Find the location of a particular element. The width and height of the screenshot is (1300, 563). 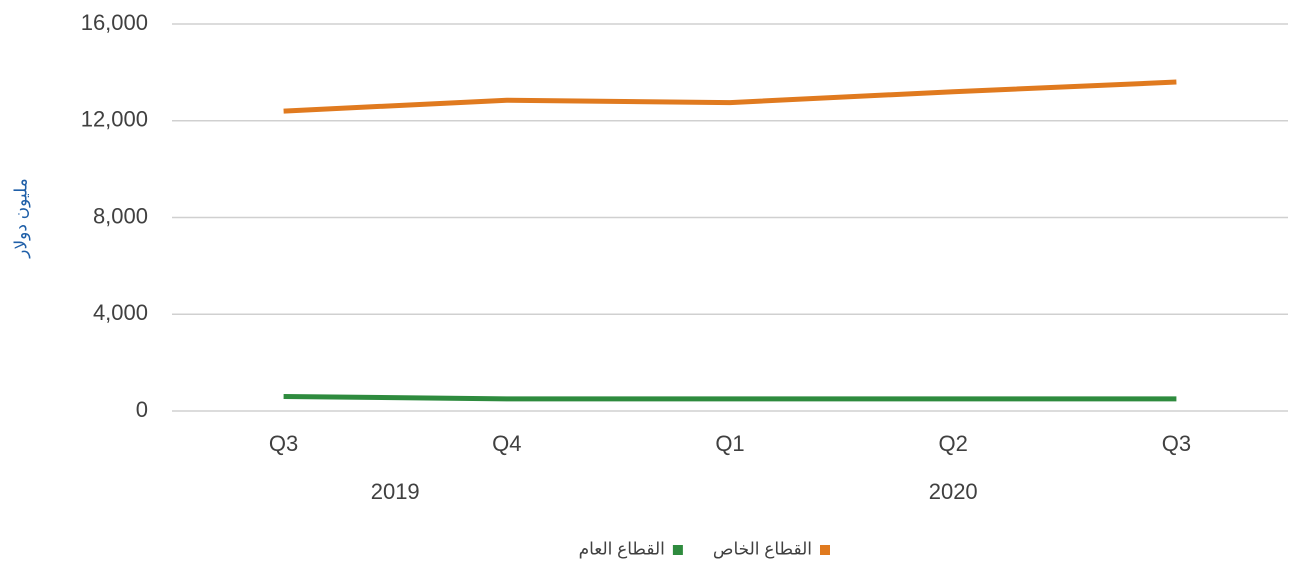

legend-label: القطاع الخاص is located at coordinates (762, 549).